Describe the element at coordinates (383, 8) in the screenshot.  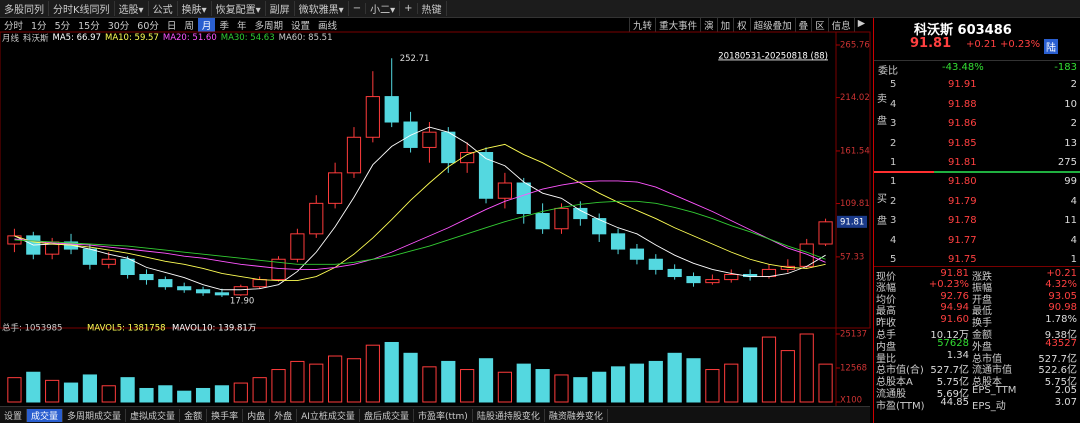
I see `toolbar-button: 小二▾` at that location.